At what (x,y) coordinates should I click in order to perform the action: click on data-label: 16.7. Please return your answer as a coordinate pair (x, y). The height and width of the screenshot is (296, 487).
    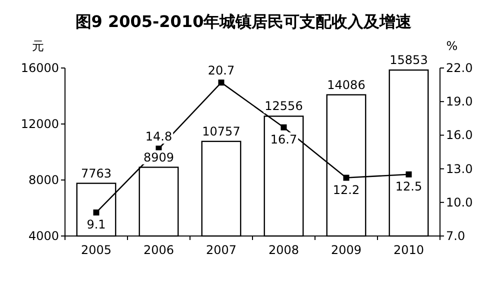
    Looking at the image, I should click on (284, 139).